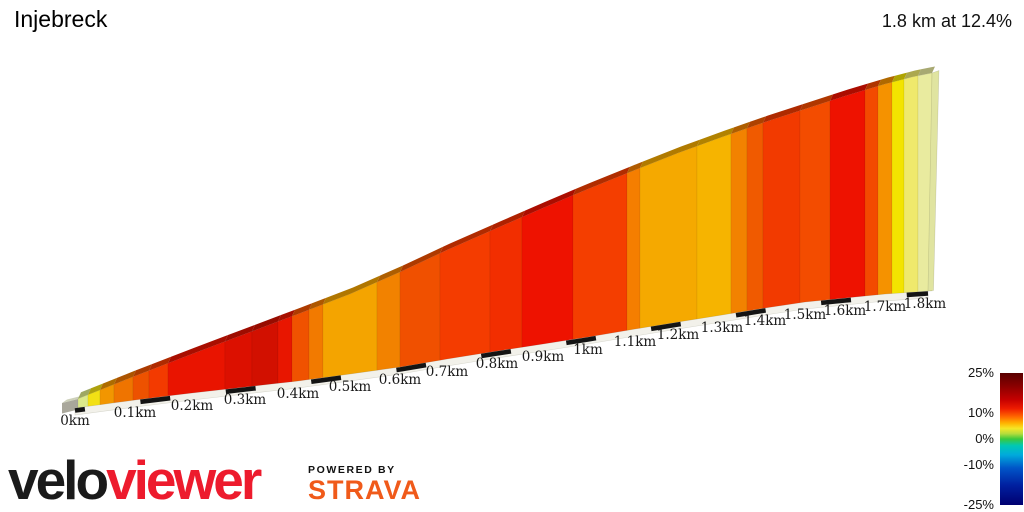  Describe the element at coordinates (352, 470) in the screenshot. I see `powered-by-label: POWERED BY` at that location.